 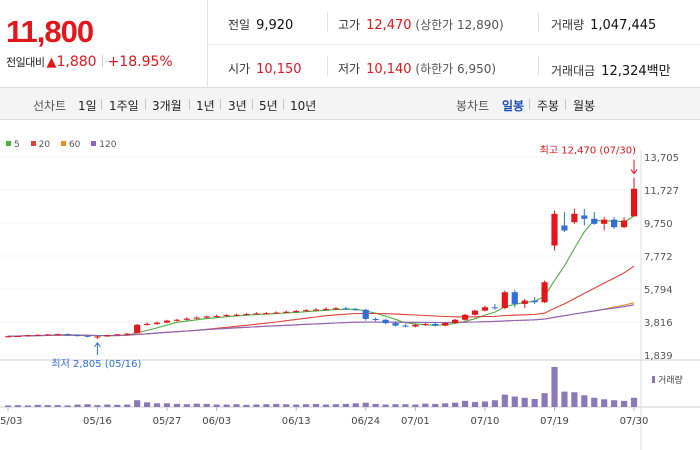 What do you see at coordinates (96, 364) in the screenshot?
I see `min-price-label: 최저 2,805 (05/16)` at bounding box center [96, 364].